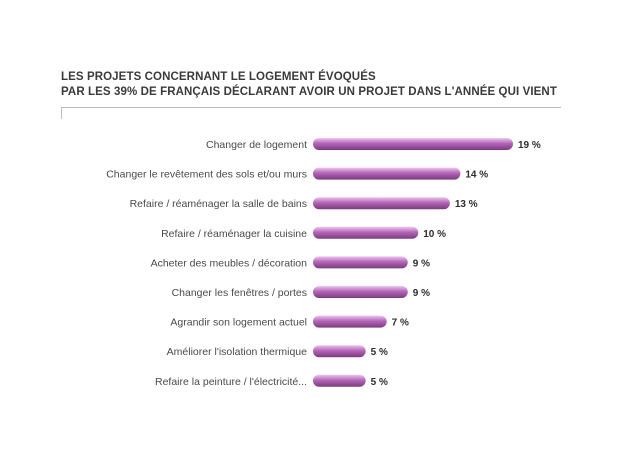 The height and width of the screenshot is (465, 620). What do you see at coordinates (311, 107) in the screenshot?
I see `title-rule` at bounding box center [311, 107].